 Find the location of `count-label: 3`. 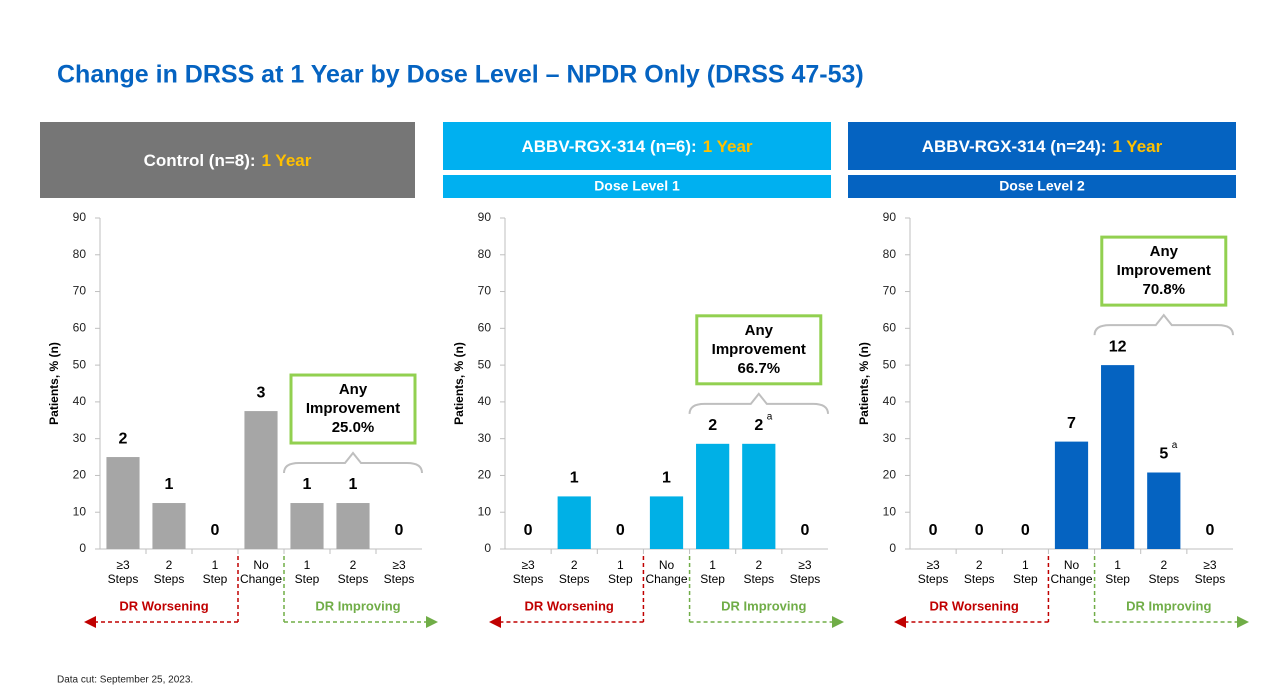

count-label: 3 is located at coordinates (261, 392).